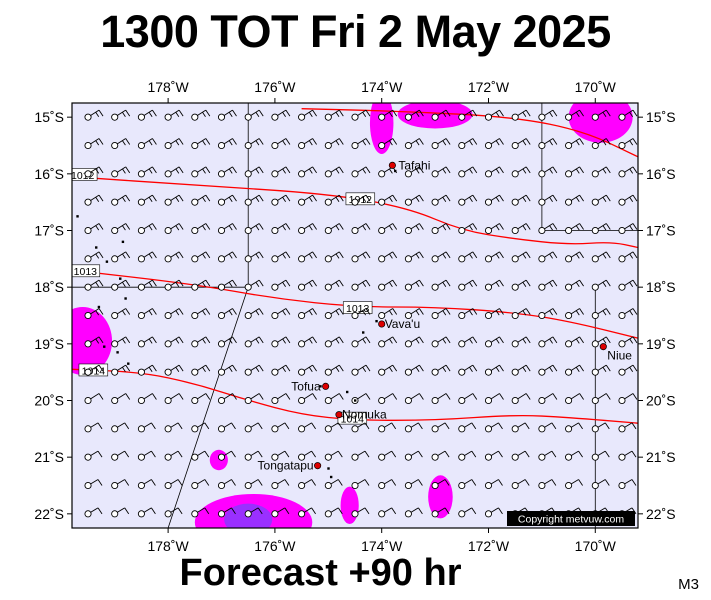 Image resolution: width=711 pixels, height=600 pixels. What do you see at coordinates (168, 87) in the screenshot?
I see `lon-tick-label-top: 178˚W` at bounding box center [168, 87].